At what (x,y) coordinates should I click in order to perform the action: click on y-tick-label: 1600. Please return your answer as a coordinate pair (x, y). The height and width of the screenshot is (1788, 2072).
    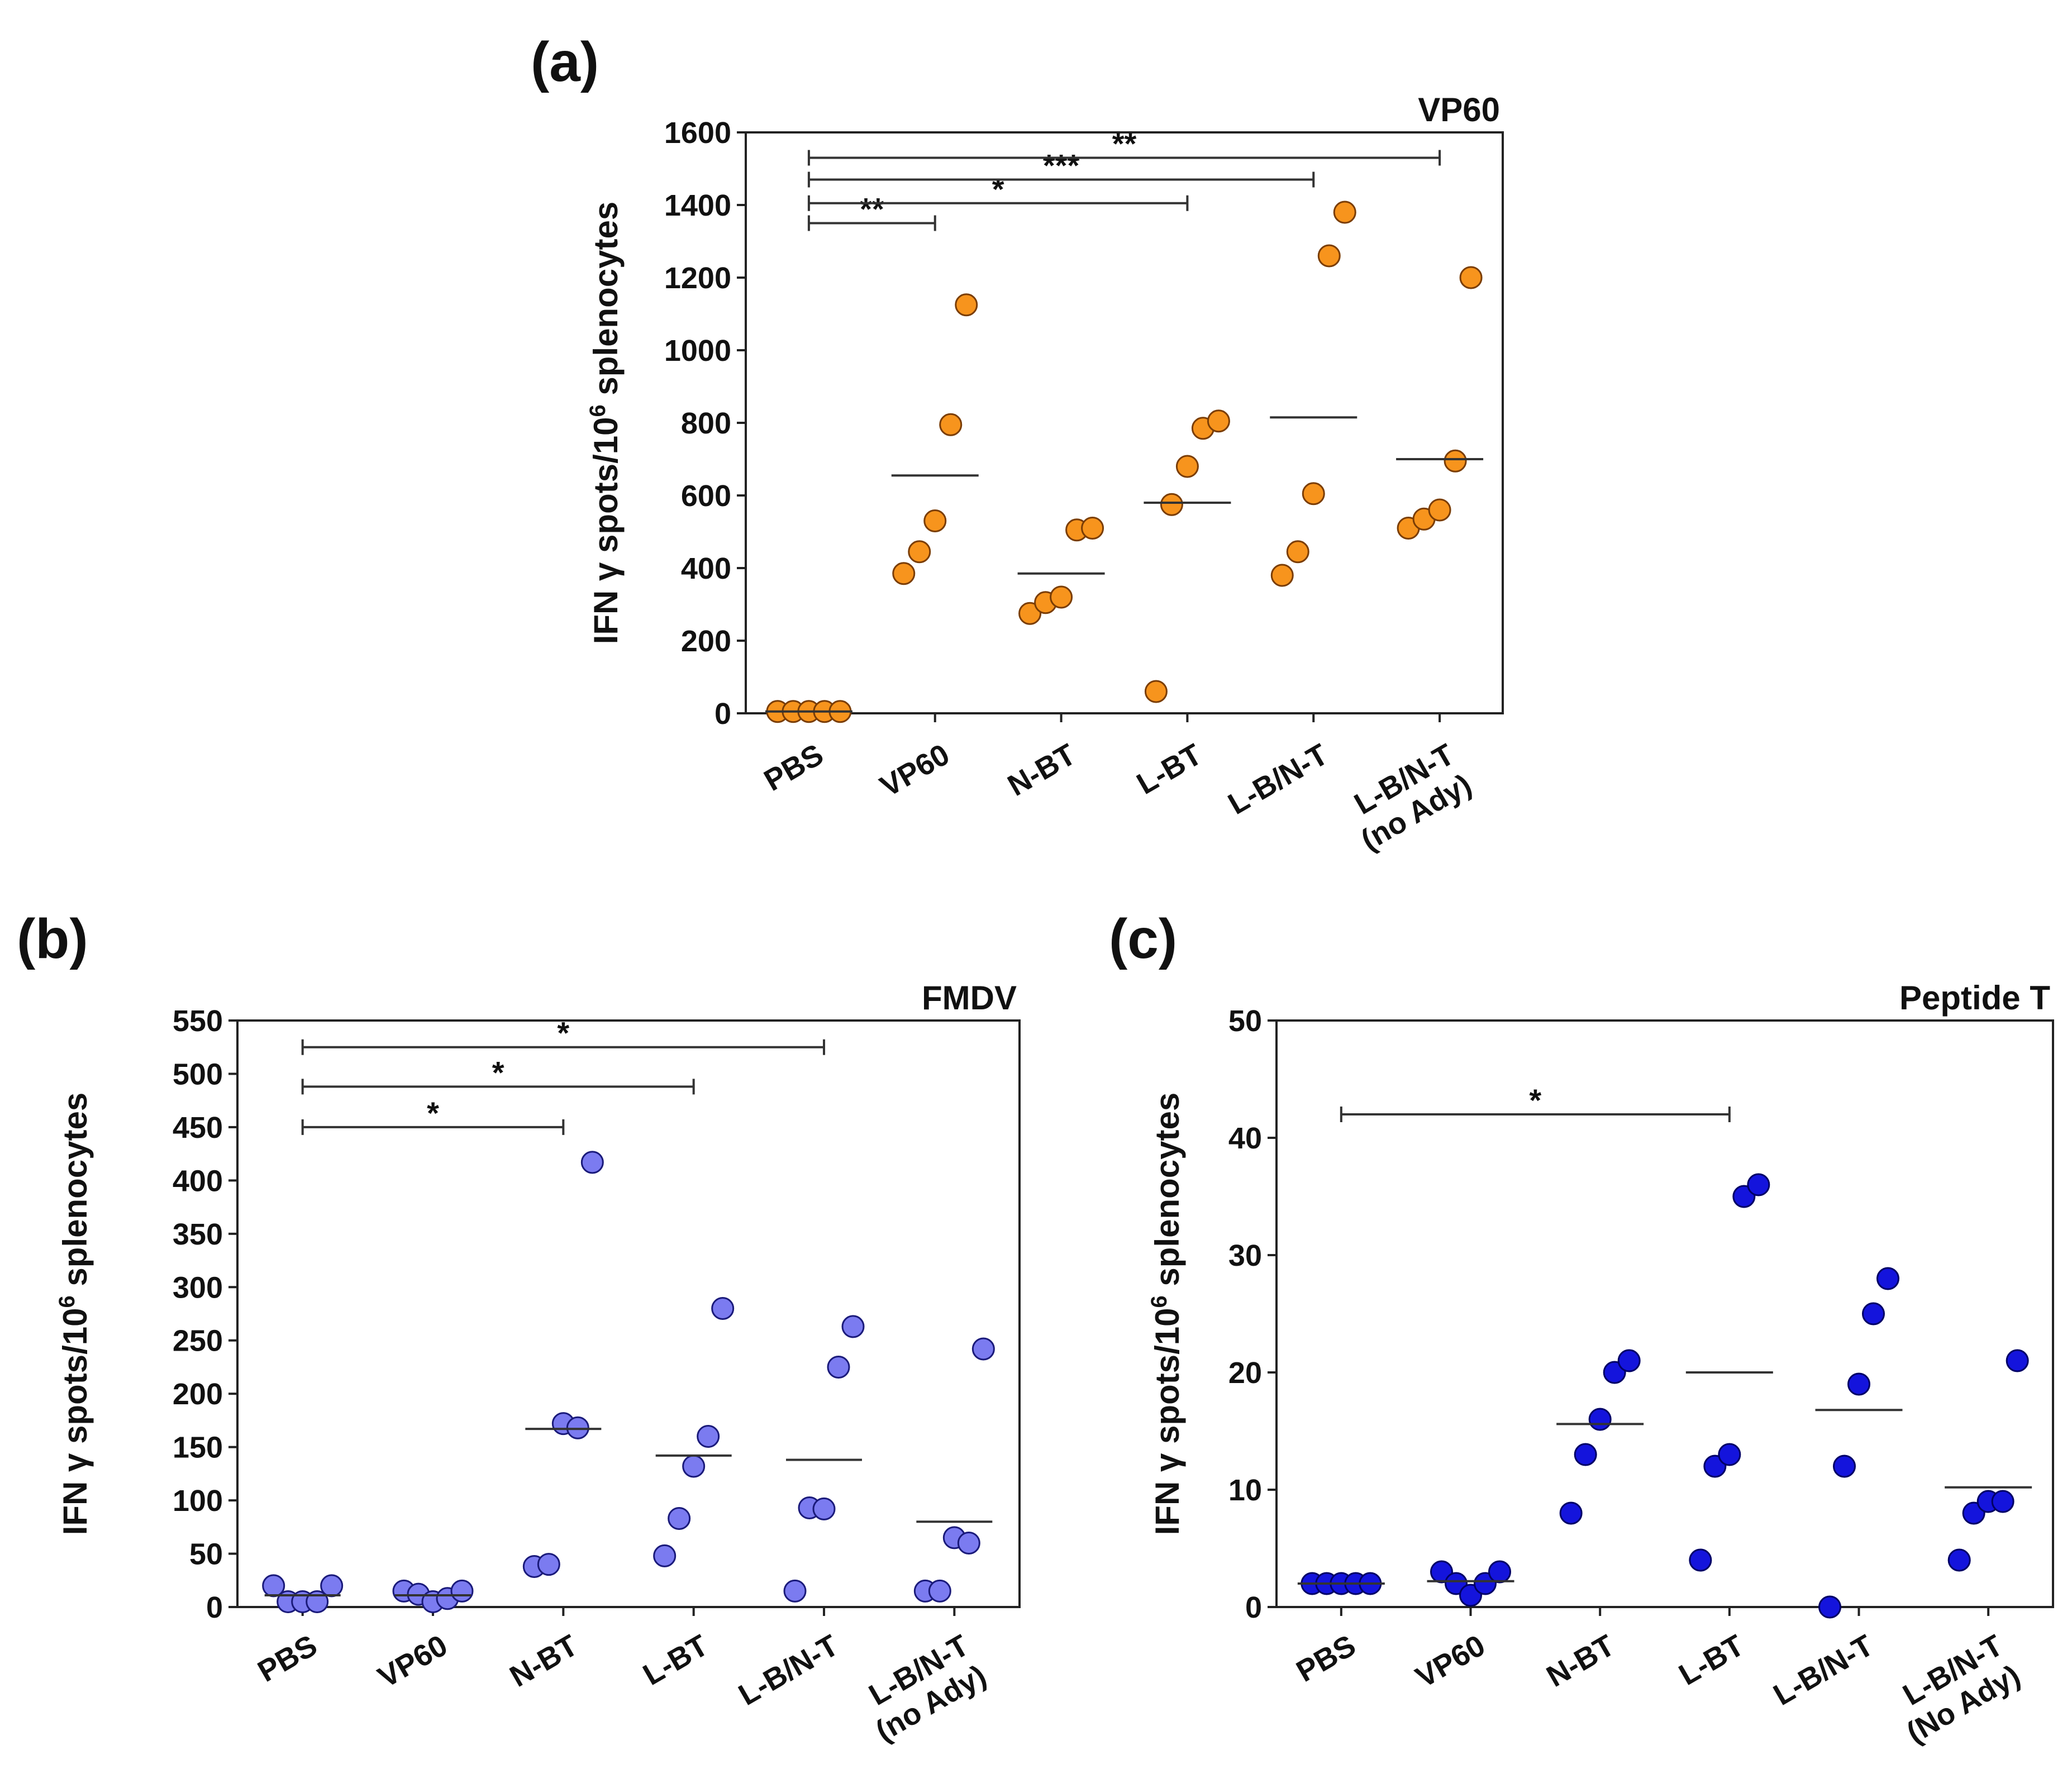
    Looking at the image, I should click on (697, 133).